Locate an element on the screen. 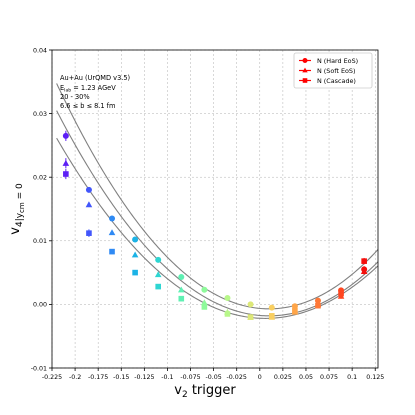  legend-item-soft-eos: N (Soft EoS) is located at coordinates (327, 71).